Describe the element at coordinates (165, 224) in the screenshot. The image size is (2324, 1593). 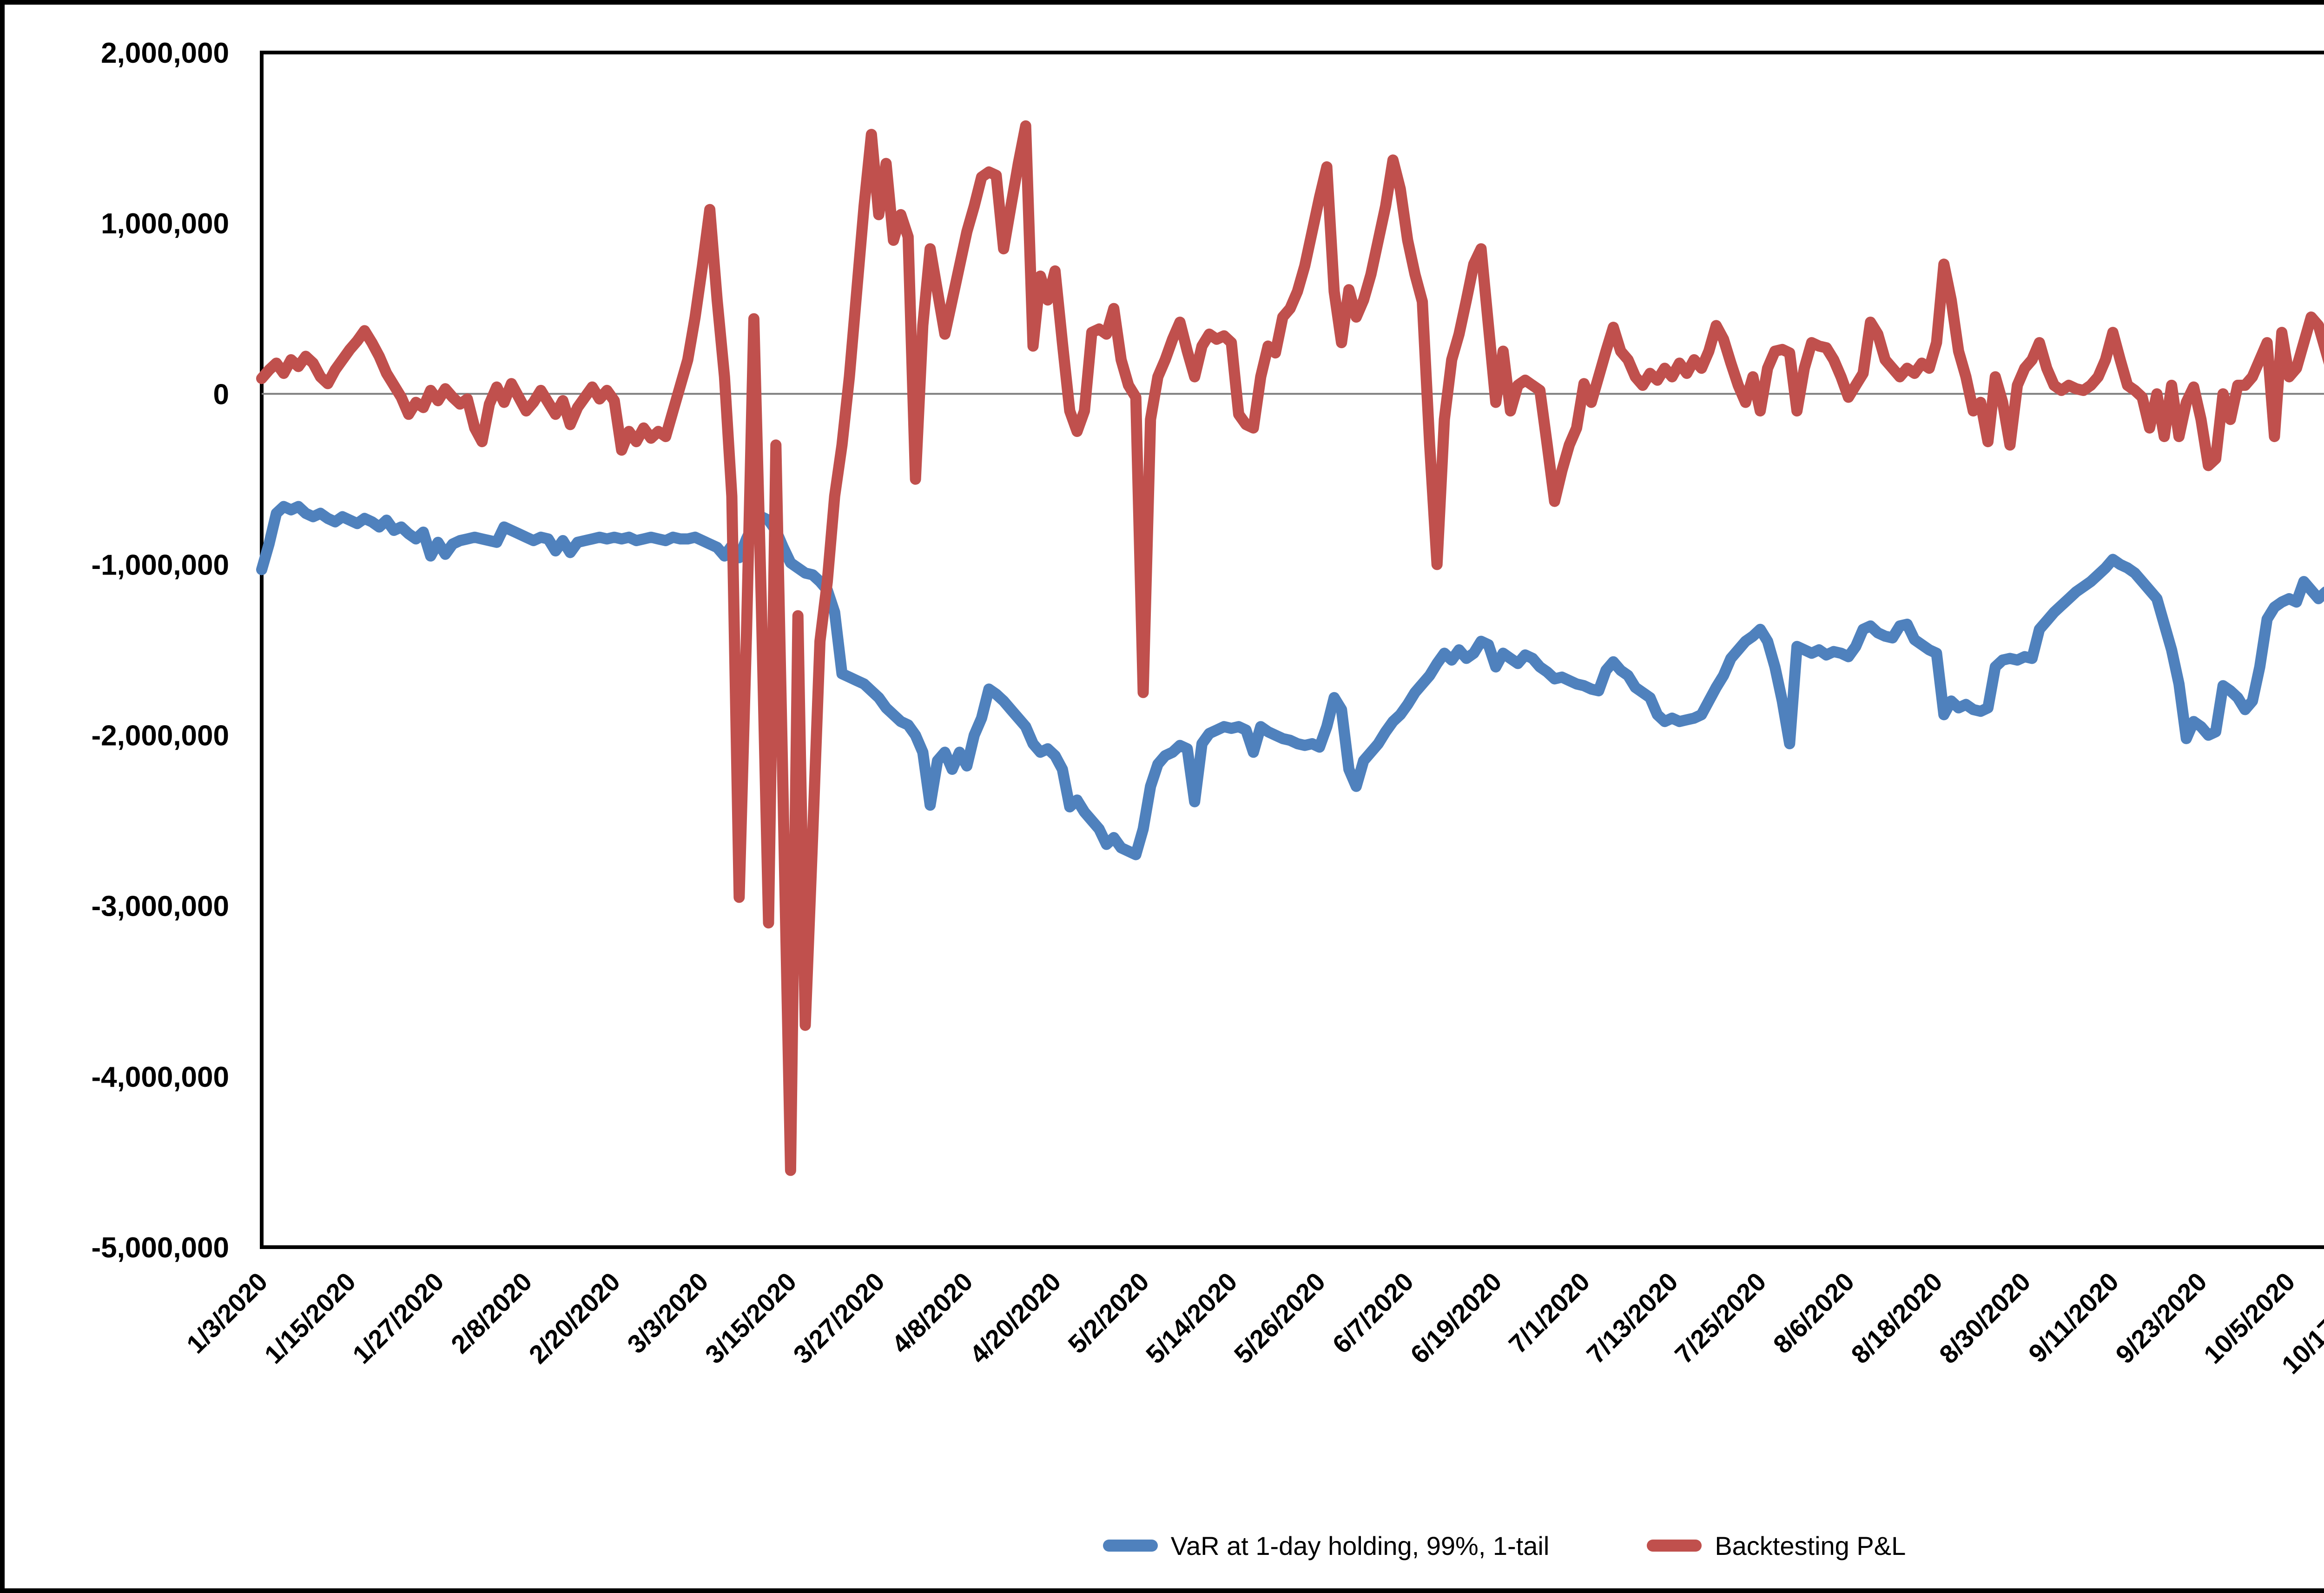
I see `y-axis-label: 1,000,000` at that location.